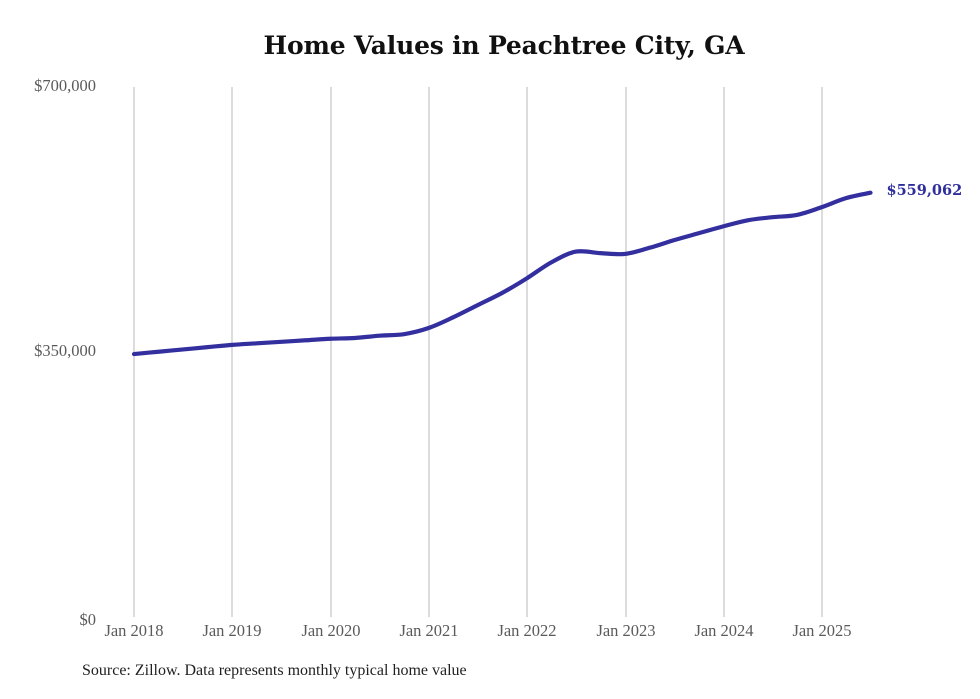  I want to click on x-axis-tick-label-6: Jan 2024, so click(724, 630).